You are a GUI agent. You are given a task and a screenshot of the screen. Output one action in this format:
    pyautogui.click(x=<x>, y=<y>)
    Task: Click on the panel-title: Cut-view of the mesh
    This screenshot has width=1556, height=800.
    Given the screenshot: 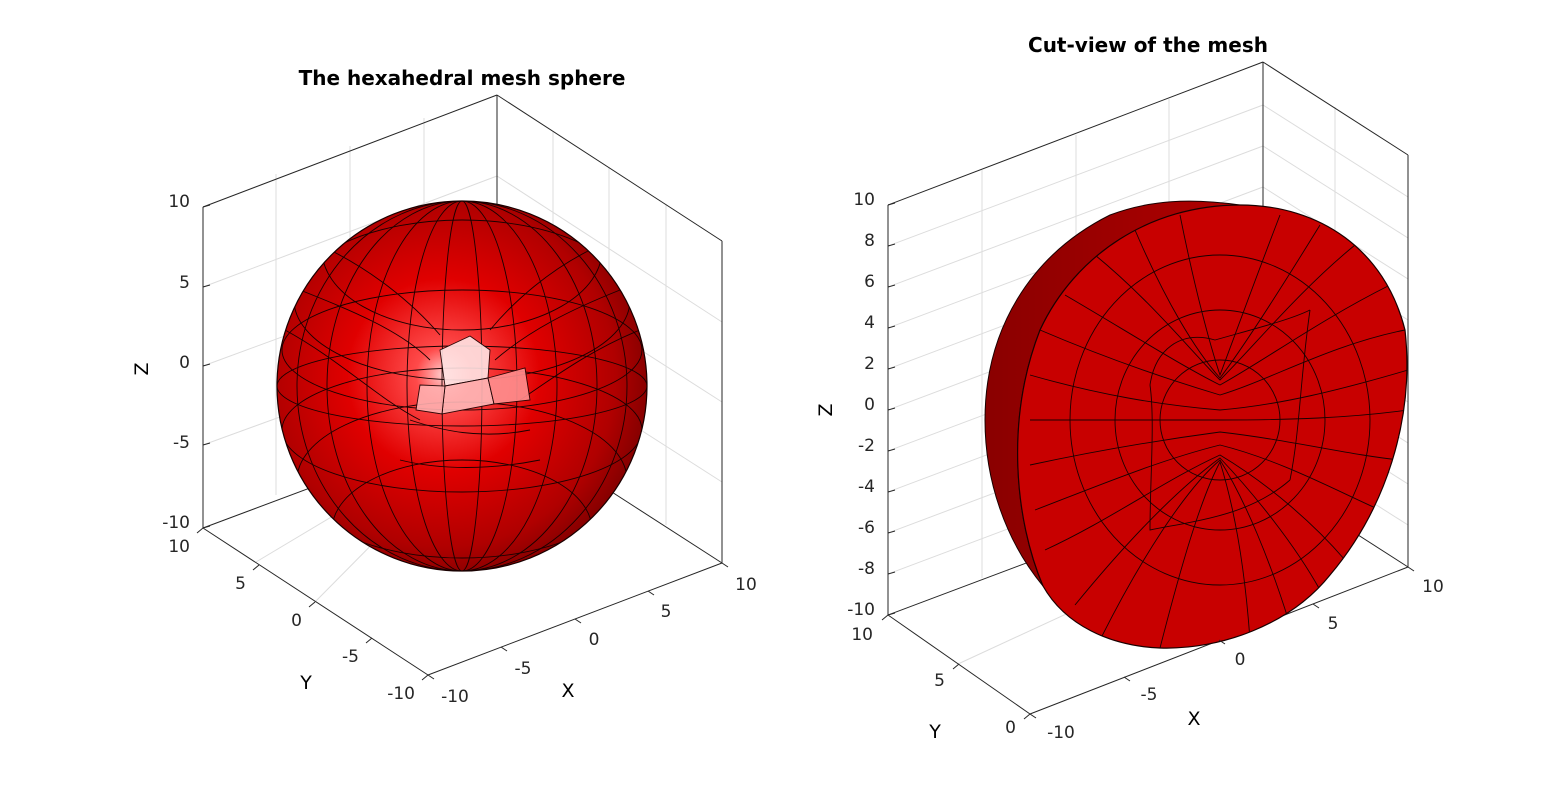 What is the action you would take?
    pyautogui.click(x=1148, y=45)
    